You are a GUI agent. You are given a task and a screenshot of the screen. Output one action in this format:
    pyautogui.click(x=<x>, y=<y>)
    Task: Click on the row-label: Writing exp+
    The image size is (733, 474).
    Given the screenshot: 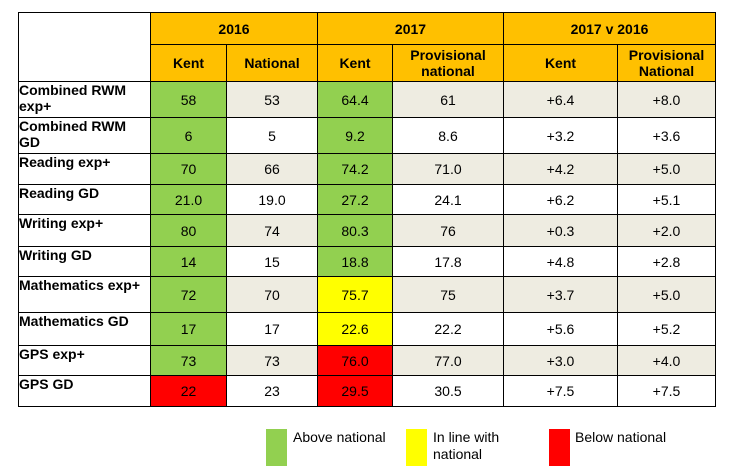 What is the action you would take?
    pyautogui.click(x=84, y=230)
    